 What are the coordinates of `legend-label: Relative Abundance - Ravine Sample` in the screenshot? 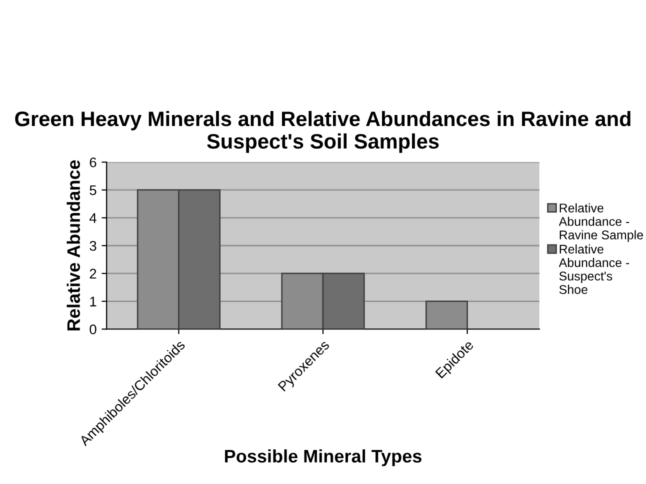 It's located at (600, 222).